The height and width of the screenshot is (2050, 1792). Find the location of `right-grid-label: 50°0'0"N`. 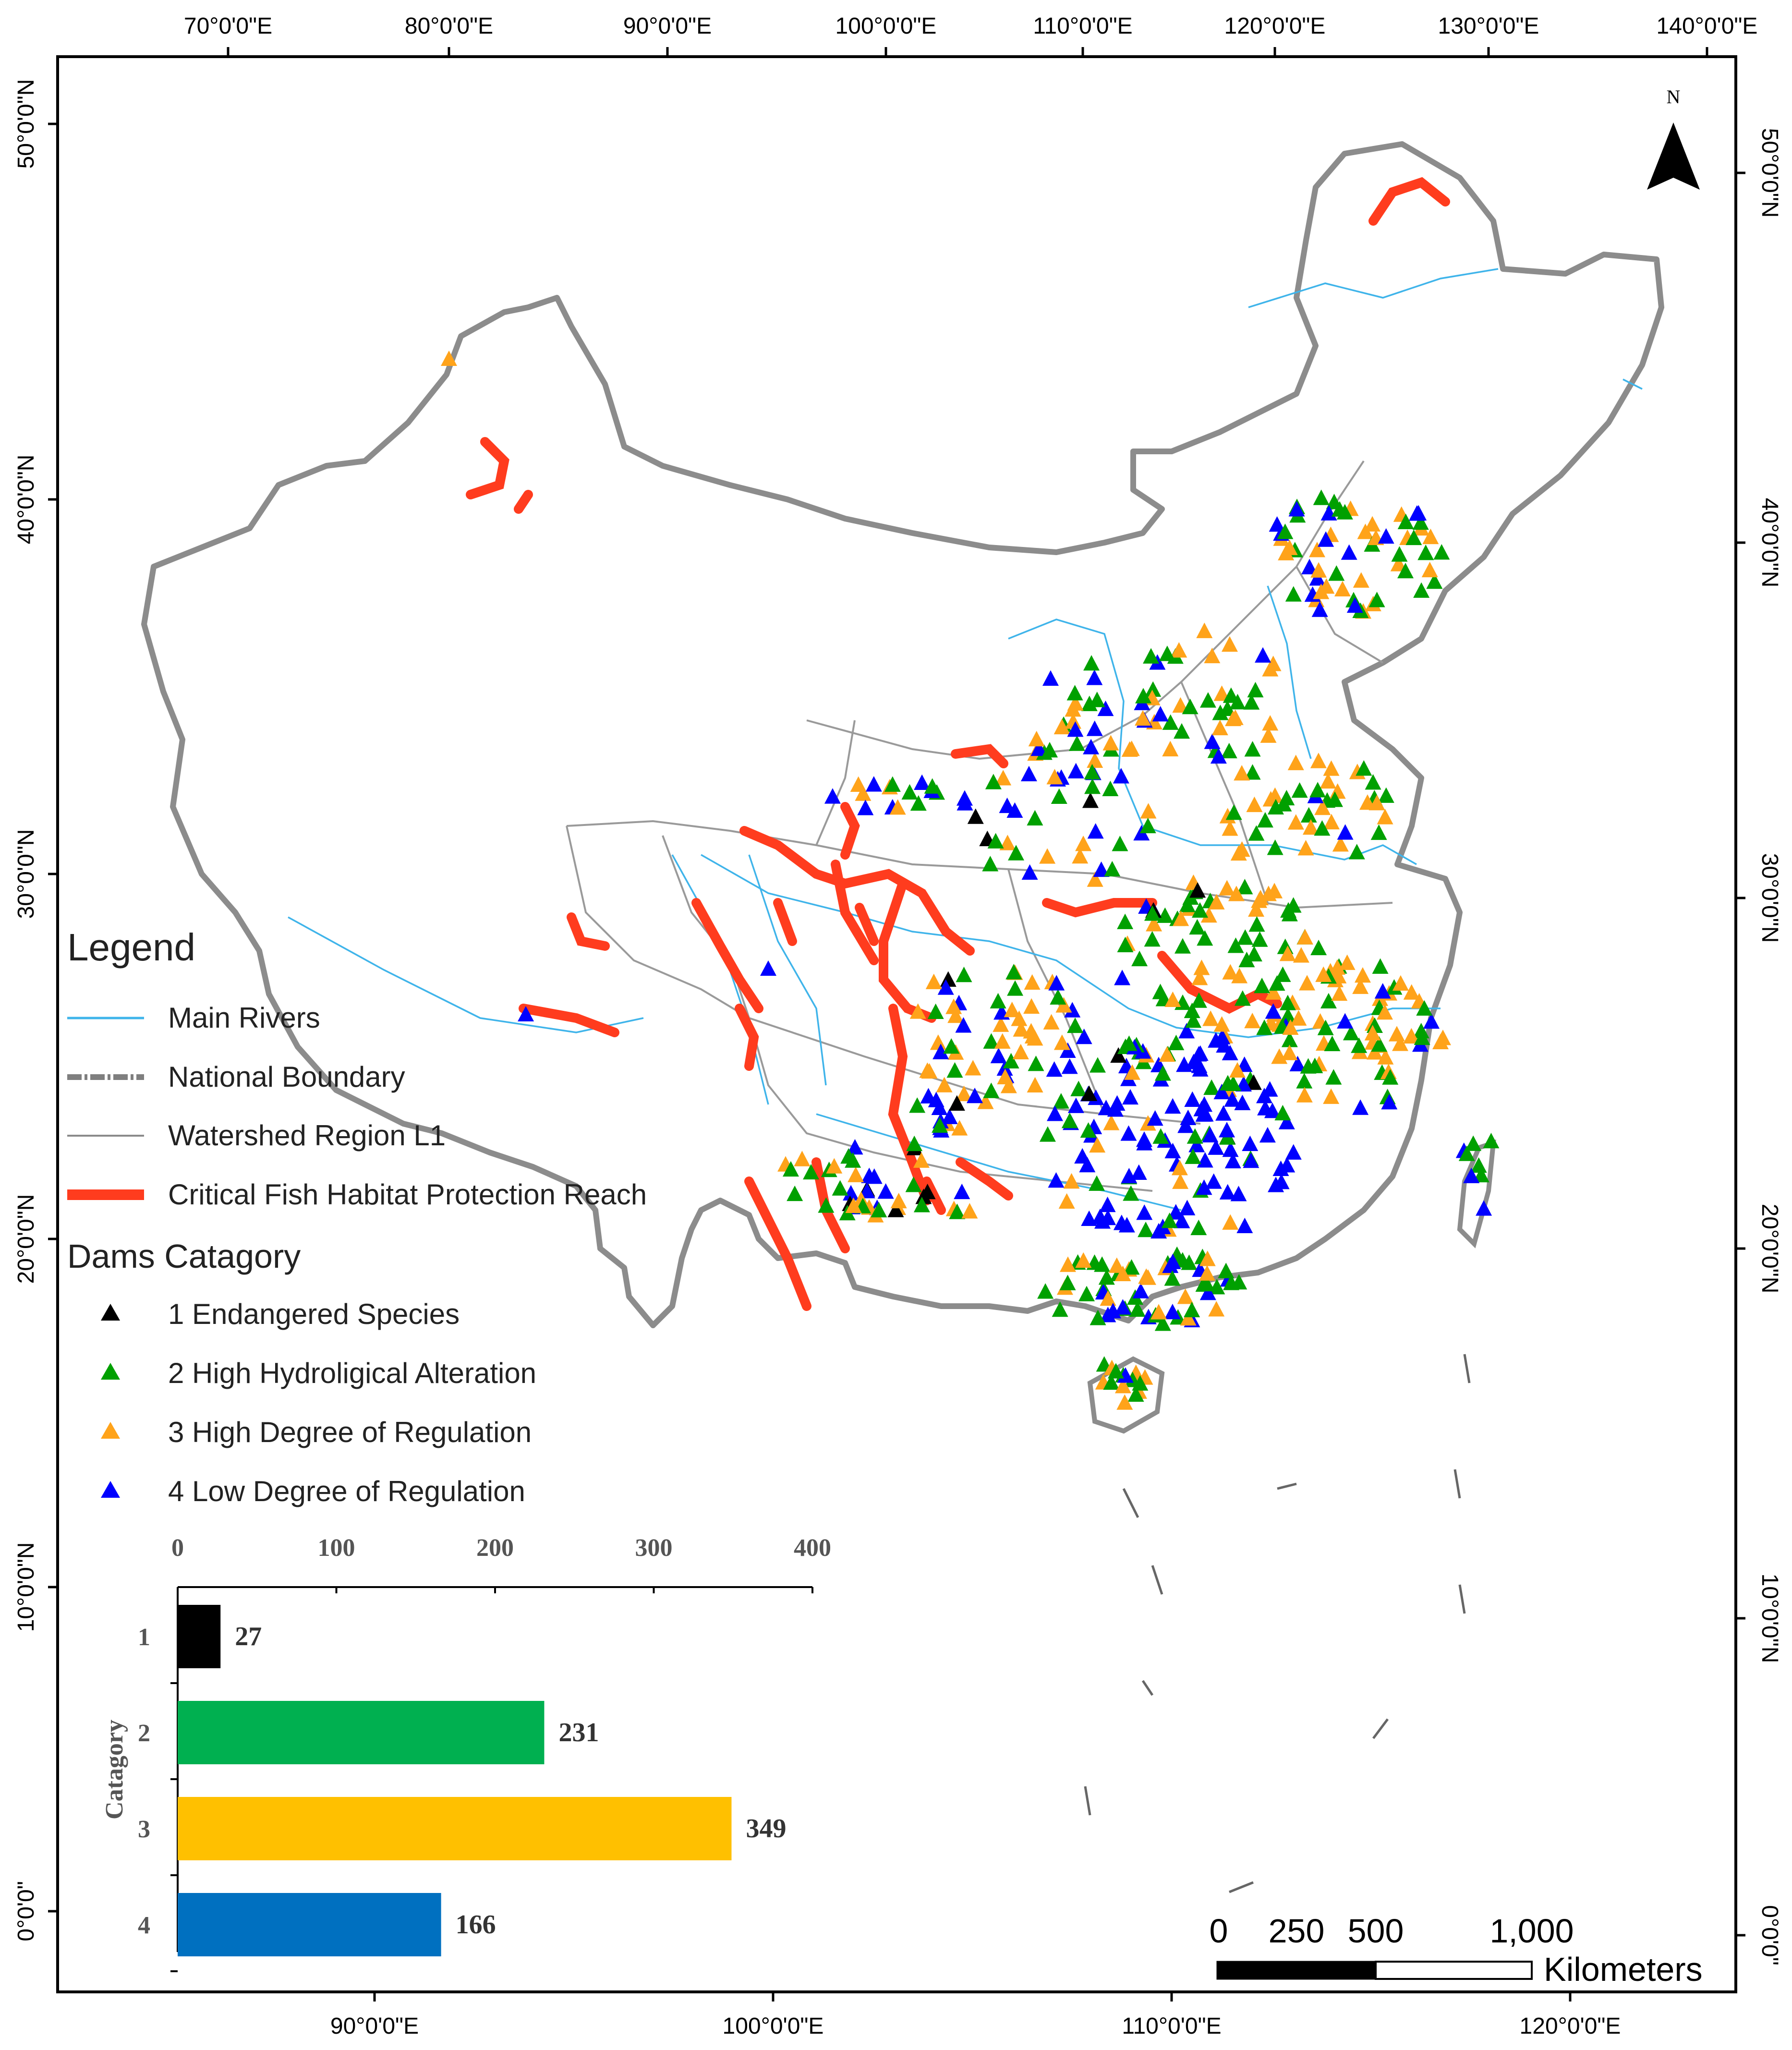

right-grid-label: 50°0'0"N is located at coordinates (1769, 173).